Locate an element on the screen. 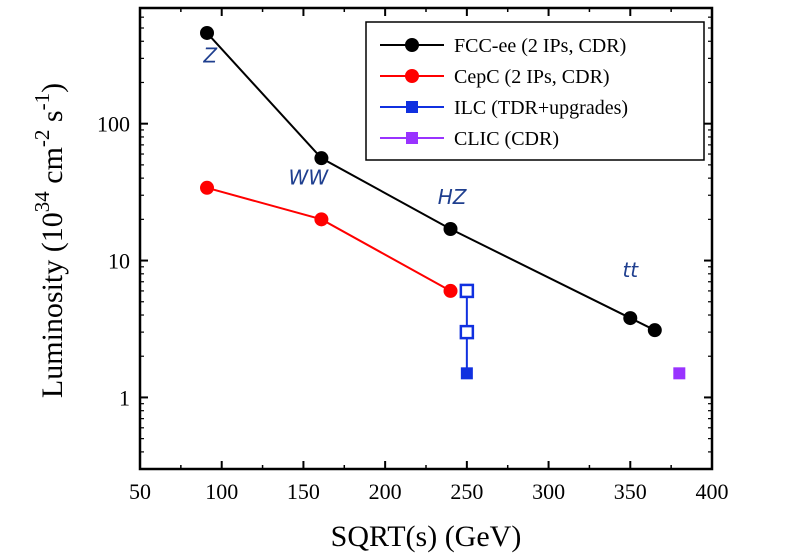 This screenshot has width=791, height=556. legend-entry: CepC (2 IPs, CDR) is located at coordinates (495, 77).